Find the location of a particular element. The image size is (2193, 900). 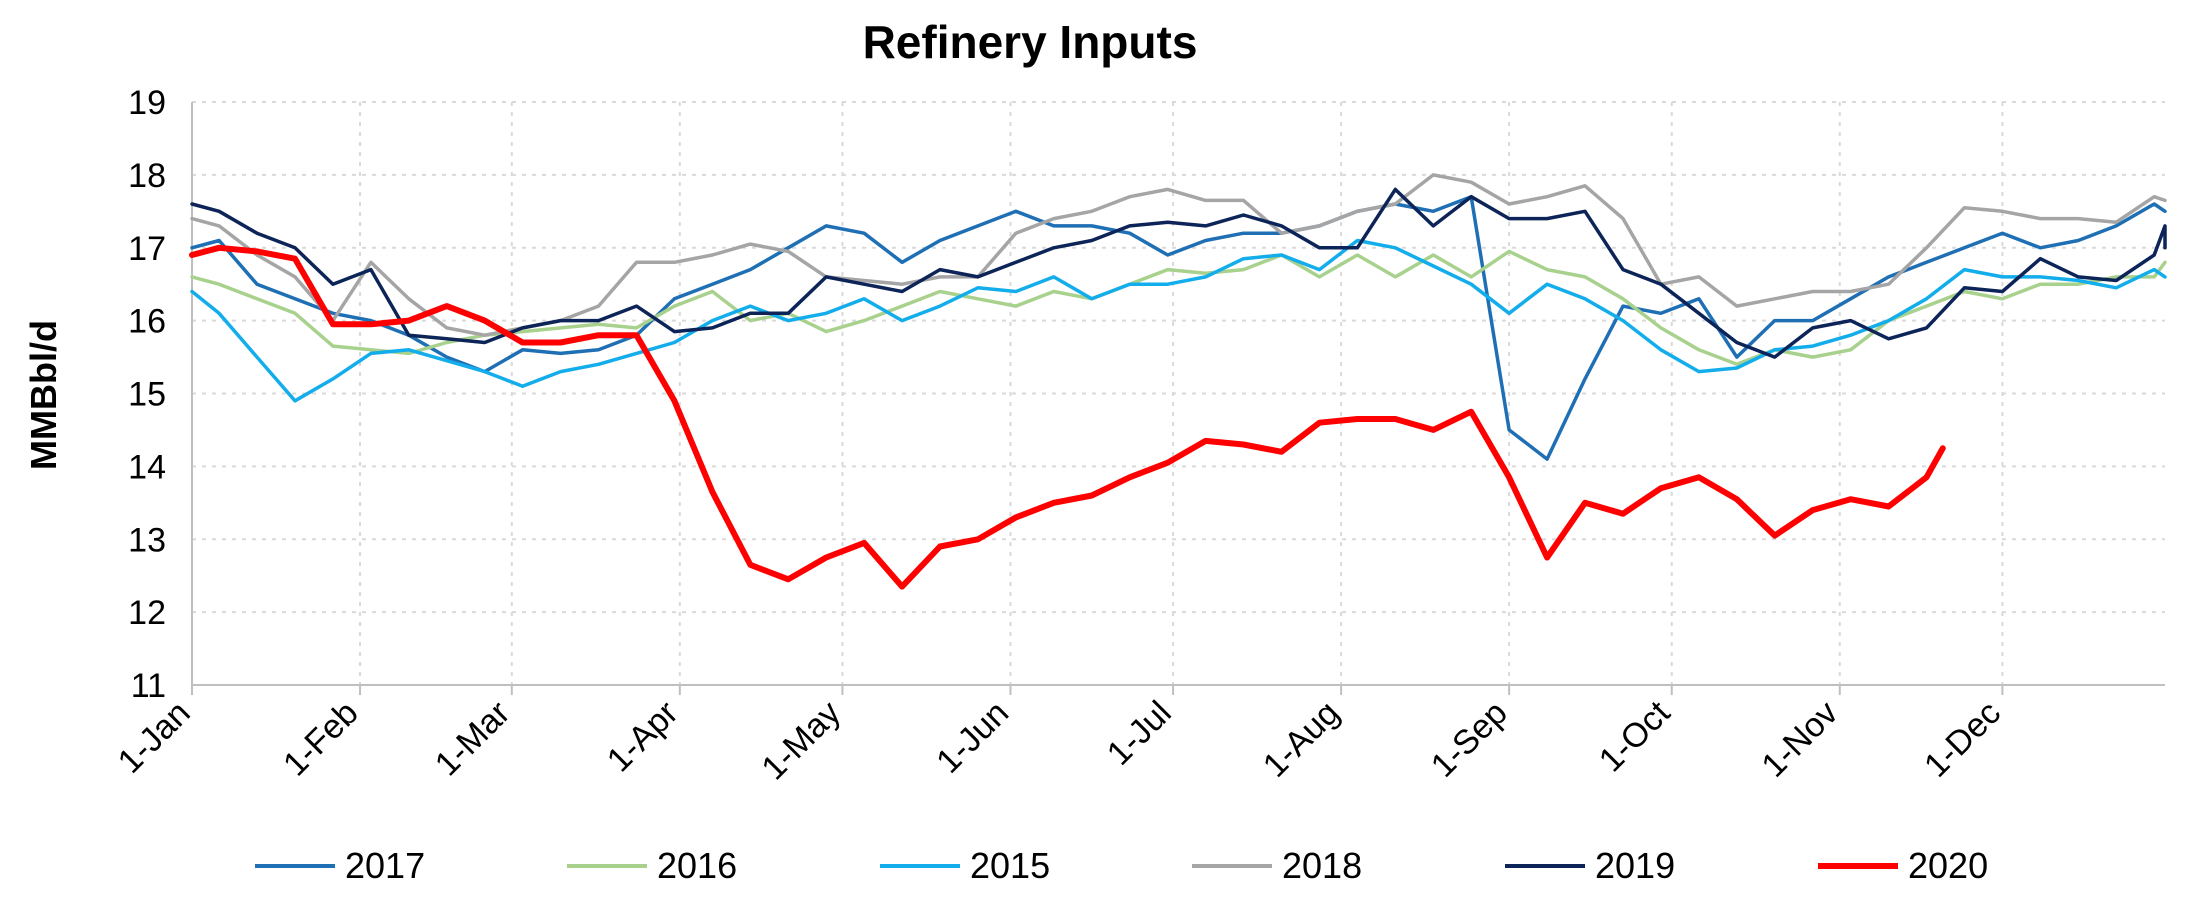

x-tick-label: 1-Jan is located at coordinates (154, 737).